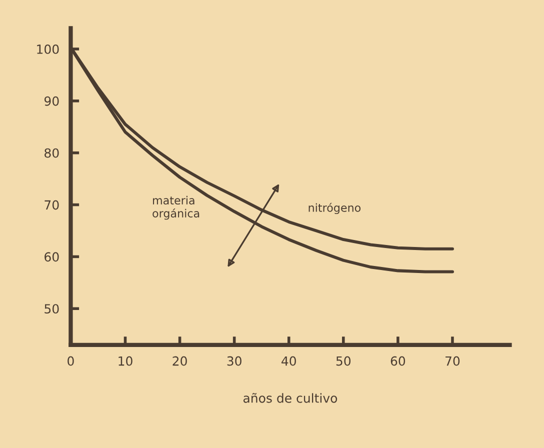 This screenshot has height=448, width=544. I want to click on x-axis-title: años de cultivo, so click(290, 397).